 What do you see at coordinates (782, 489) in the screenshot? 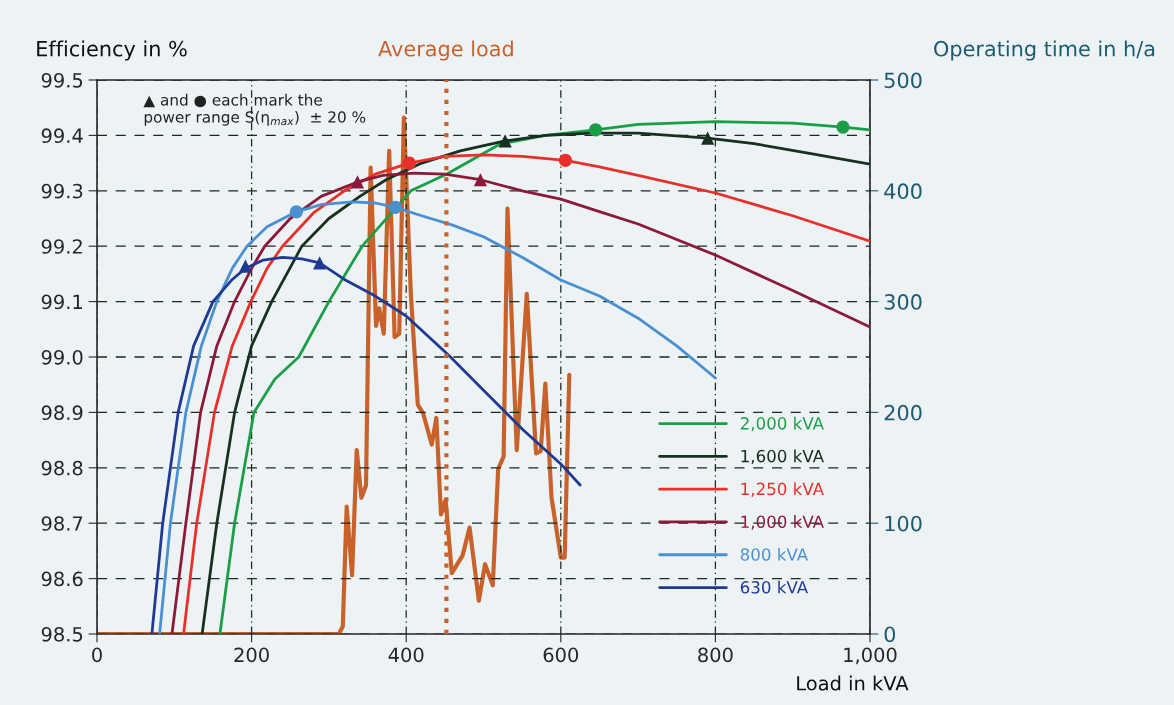
I see `legend-label: 1,250 kVA` at bounding box center [782, 489].